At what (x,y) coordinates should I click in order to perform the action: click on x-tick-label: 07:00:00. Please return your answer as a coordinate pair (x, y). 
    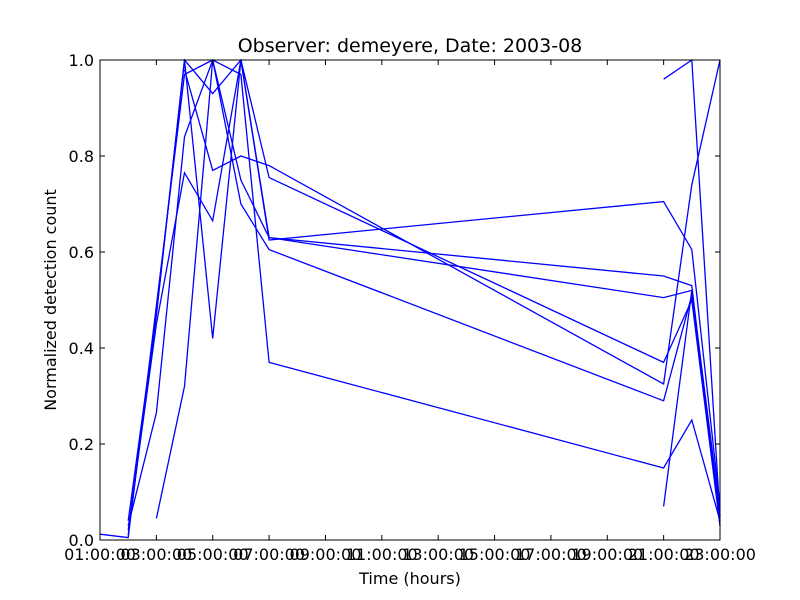
    Looking at the image, I should click on (269, 554).